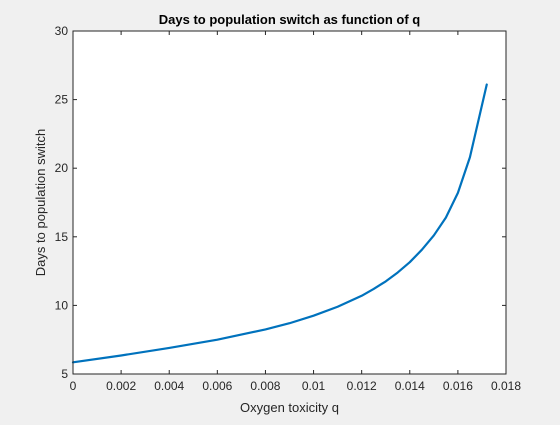 The width and height of the screenshot is (560, 425). Describe the element at coordinates (62, 168) in the screenshot. I see `y-tick-label: 20` at that location.